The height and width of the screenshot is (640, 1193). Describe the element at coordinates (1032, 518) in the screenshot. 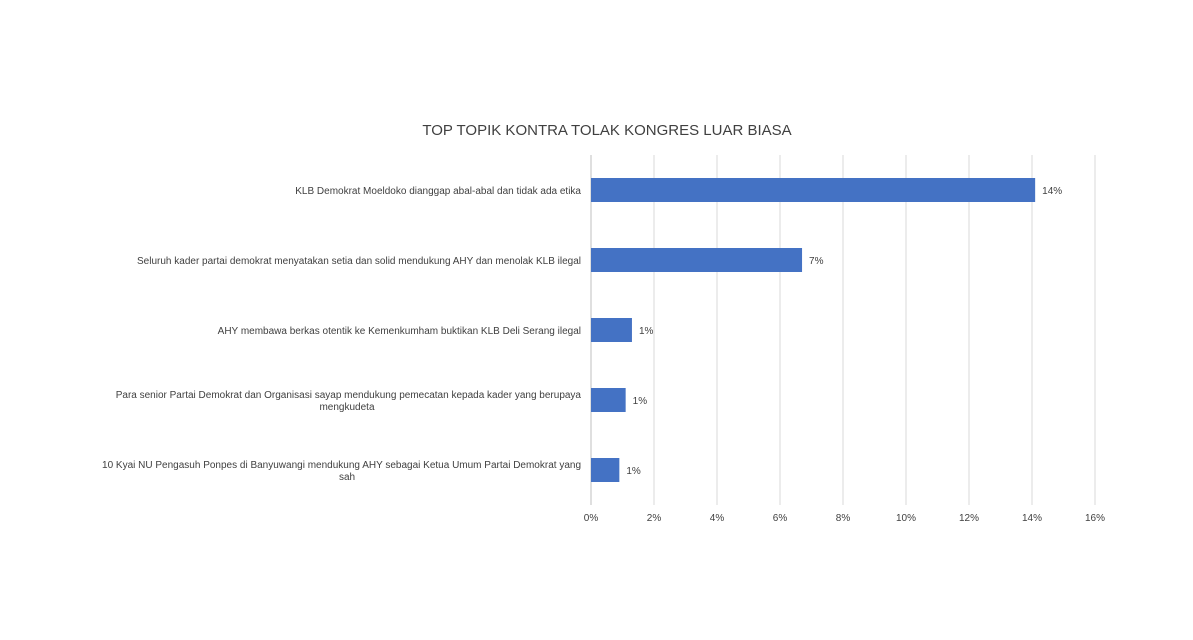

I see `x-tick-label: 14%` at that location.